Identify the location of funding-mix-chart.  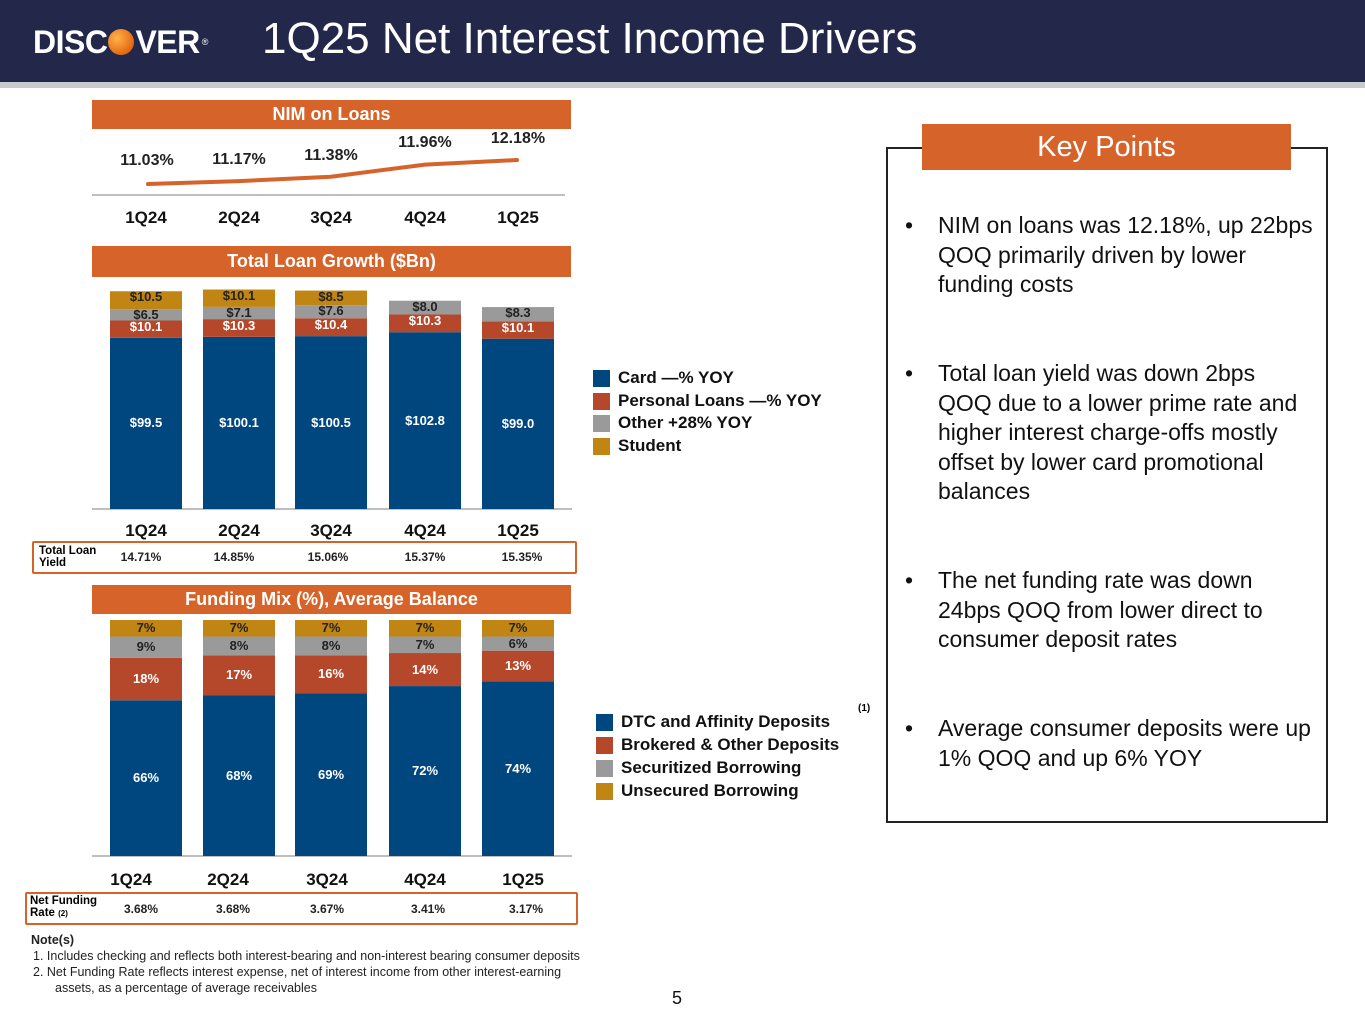
(332, 738).